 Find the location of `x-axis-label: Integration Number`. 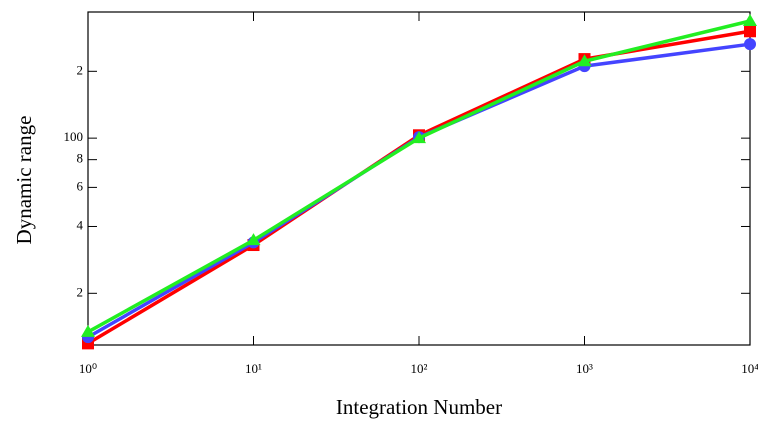

x-axis-label: Integration Number is located at coordinates (419, 407).